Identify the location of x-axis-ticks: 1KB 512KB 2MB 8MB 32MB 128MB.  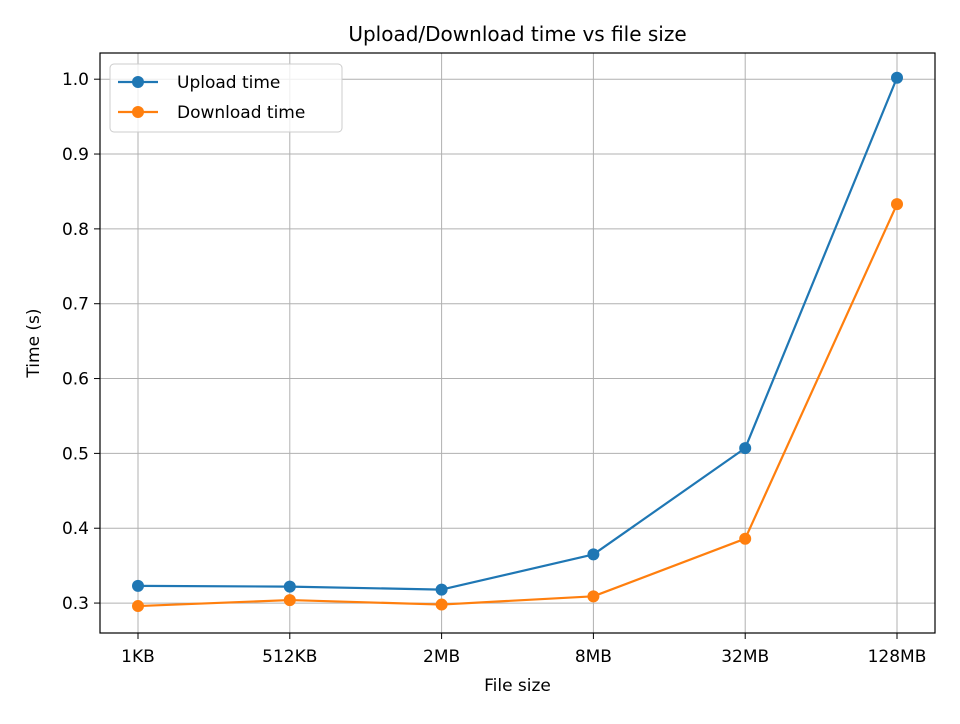
(523, 650).